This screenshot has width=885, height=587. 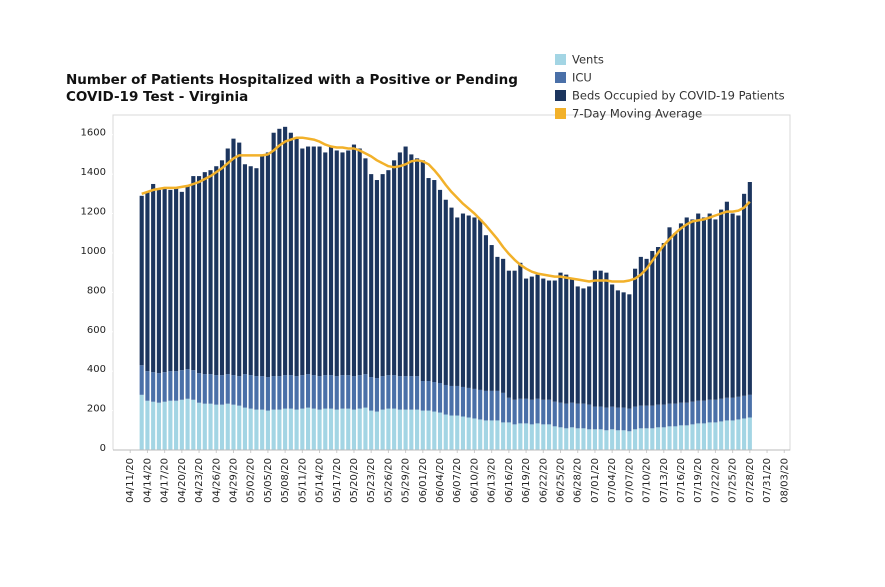 What do you see at coordinates (457, 480) in the screenshot?
I see `x-tick-label: 06/07/20` at bounding box center [457, 480].